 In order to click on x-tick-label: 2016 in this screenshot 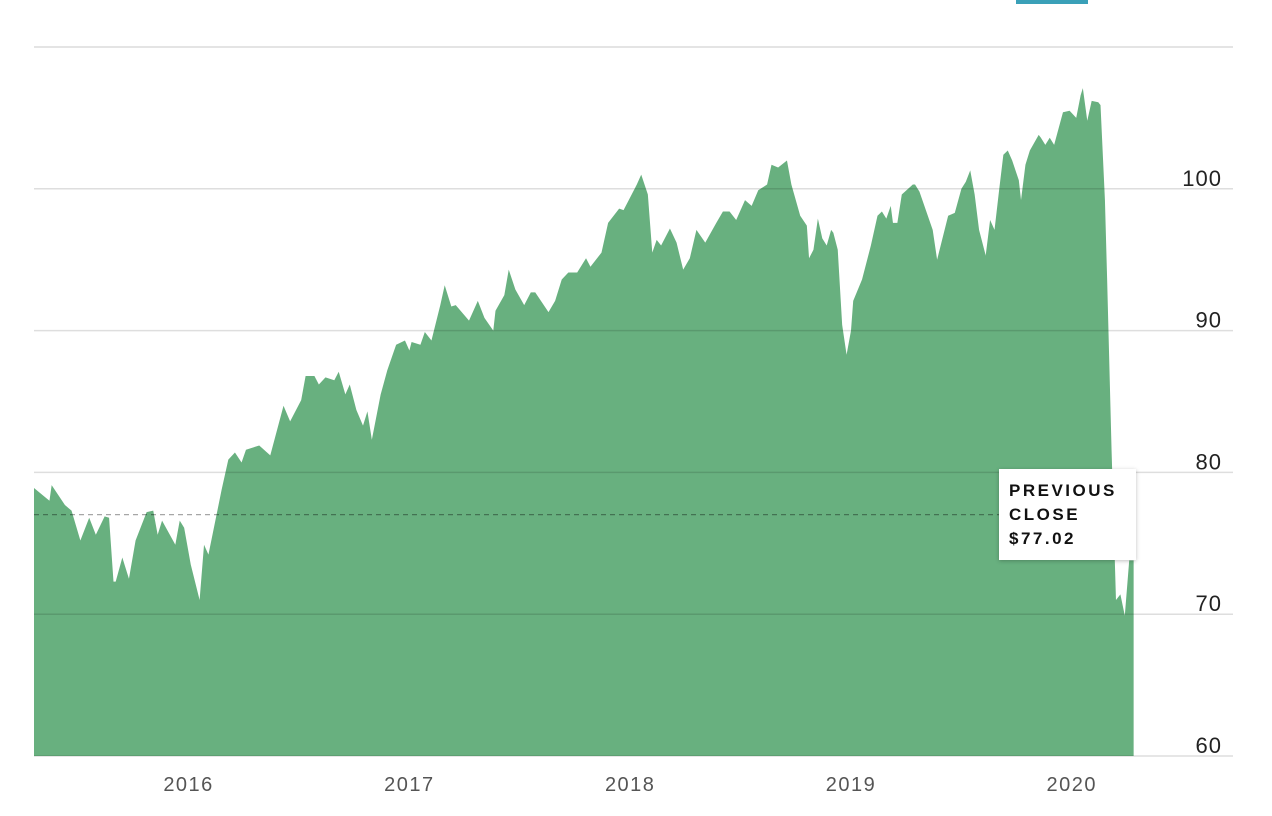, I will do `click(188, 785)`.